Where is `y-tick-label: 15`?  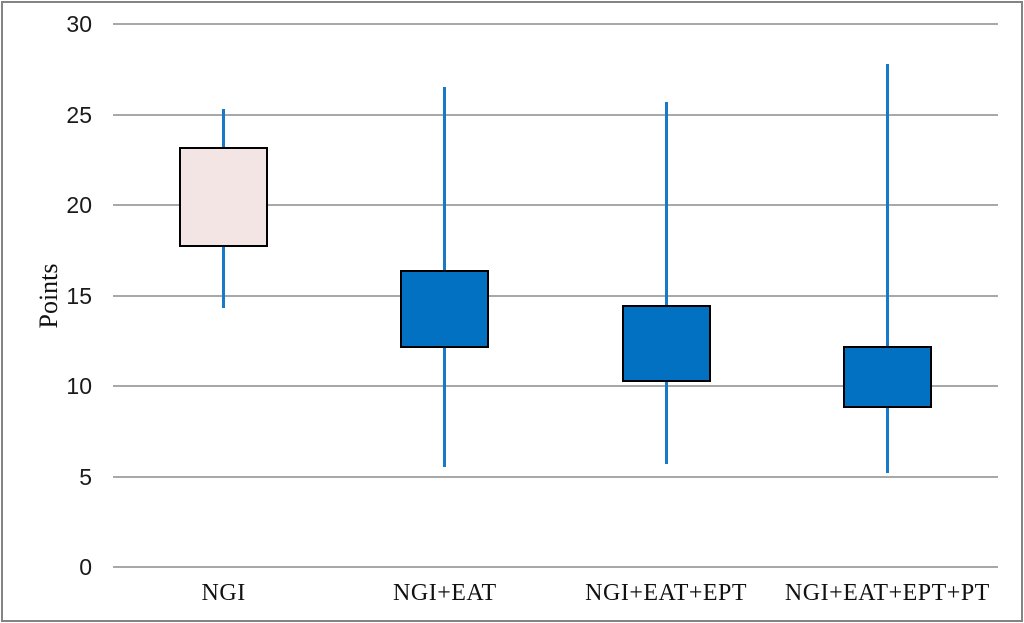 y-tick-label: 15 is located at coordinates (79, 295).